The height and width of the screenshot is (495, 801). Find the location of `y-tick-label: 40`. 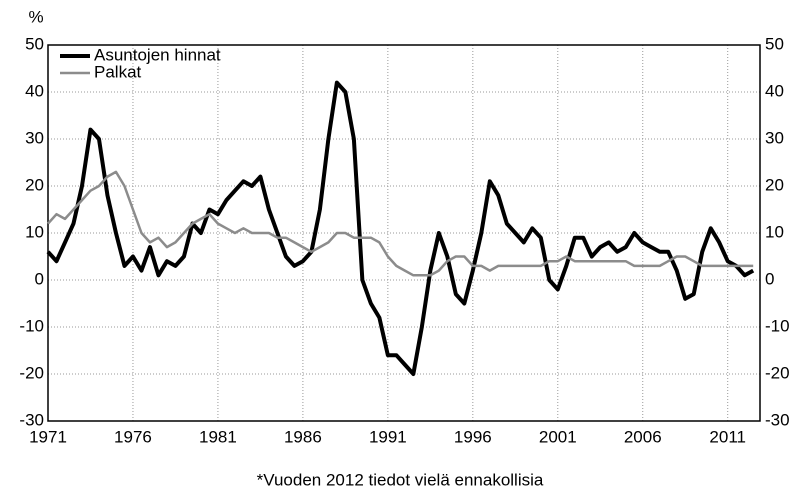

y-tick-label: 40 is located at coordinates (34, 90).